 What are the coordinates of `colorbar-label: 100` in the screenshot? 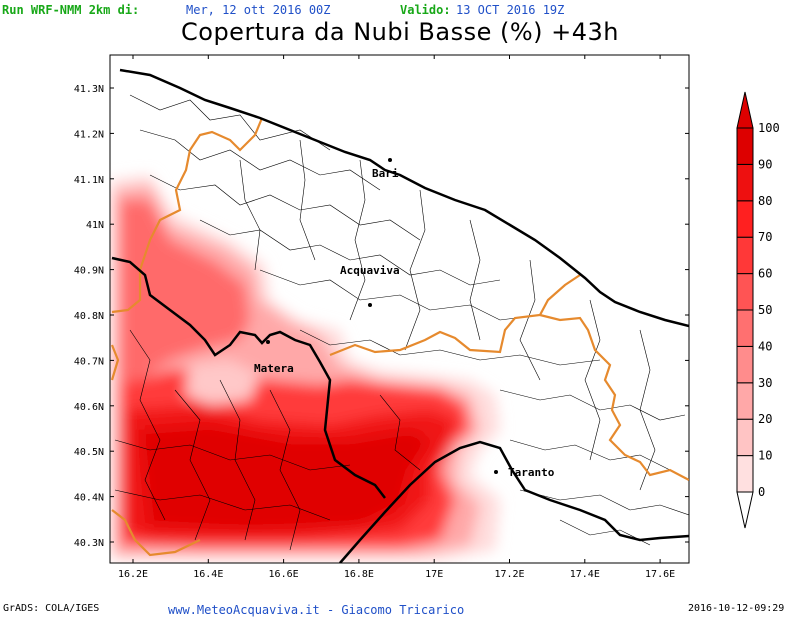 It's located at (769, 128).